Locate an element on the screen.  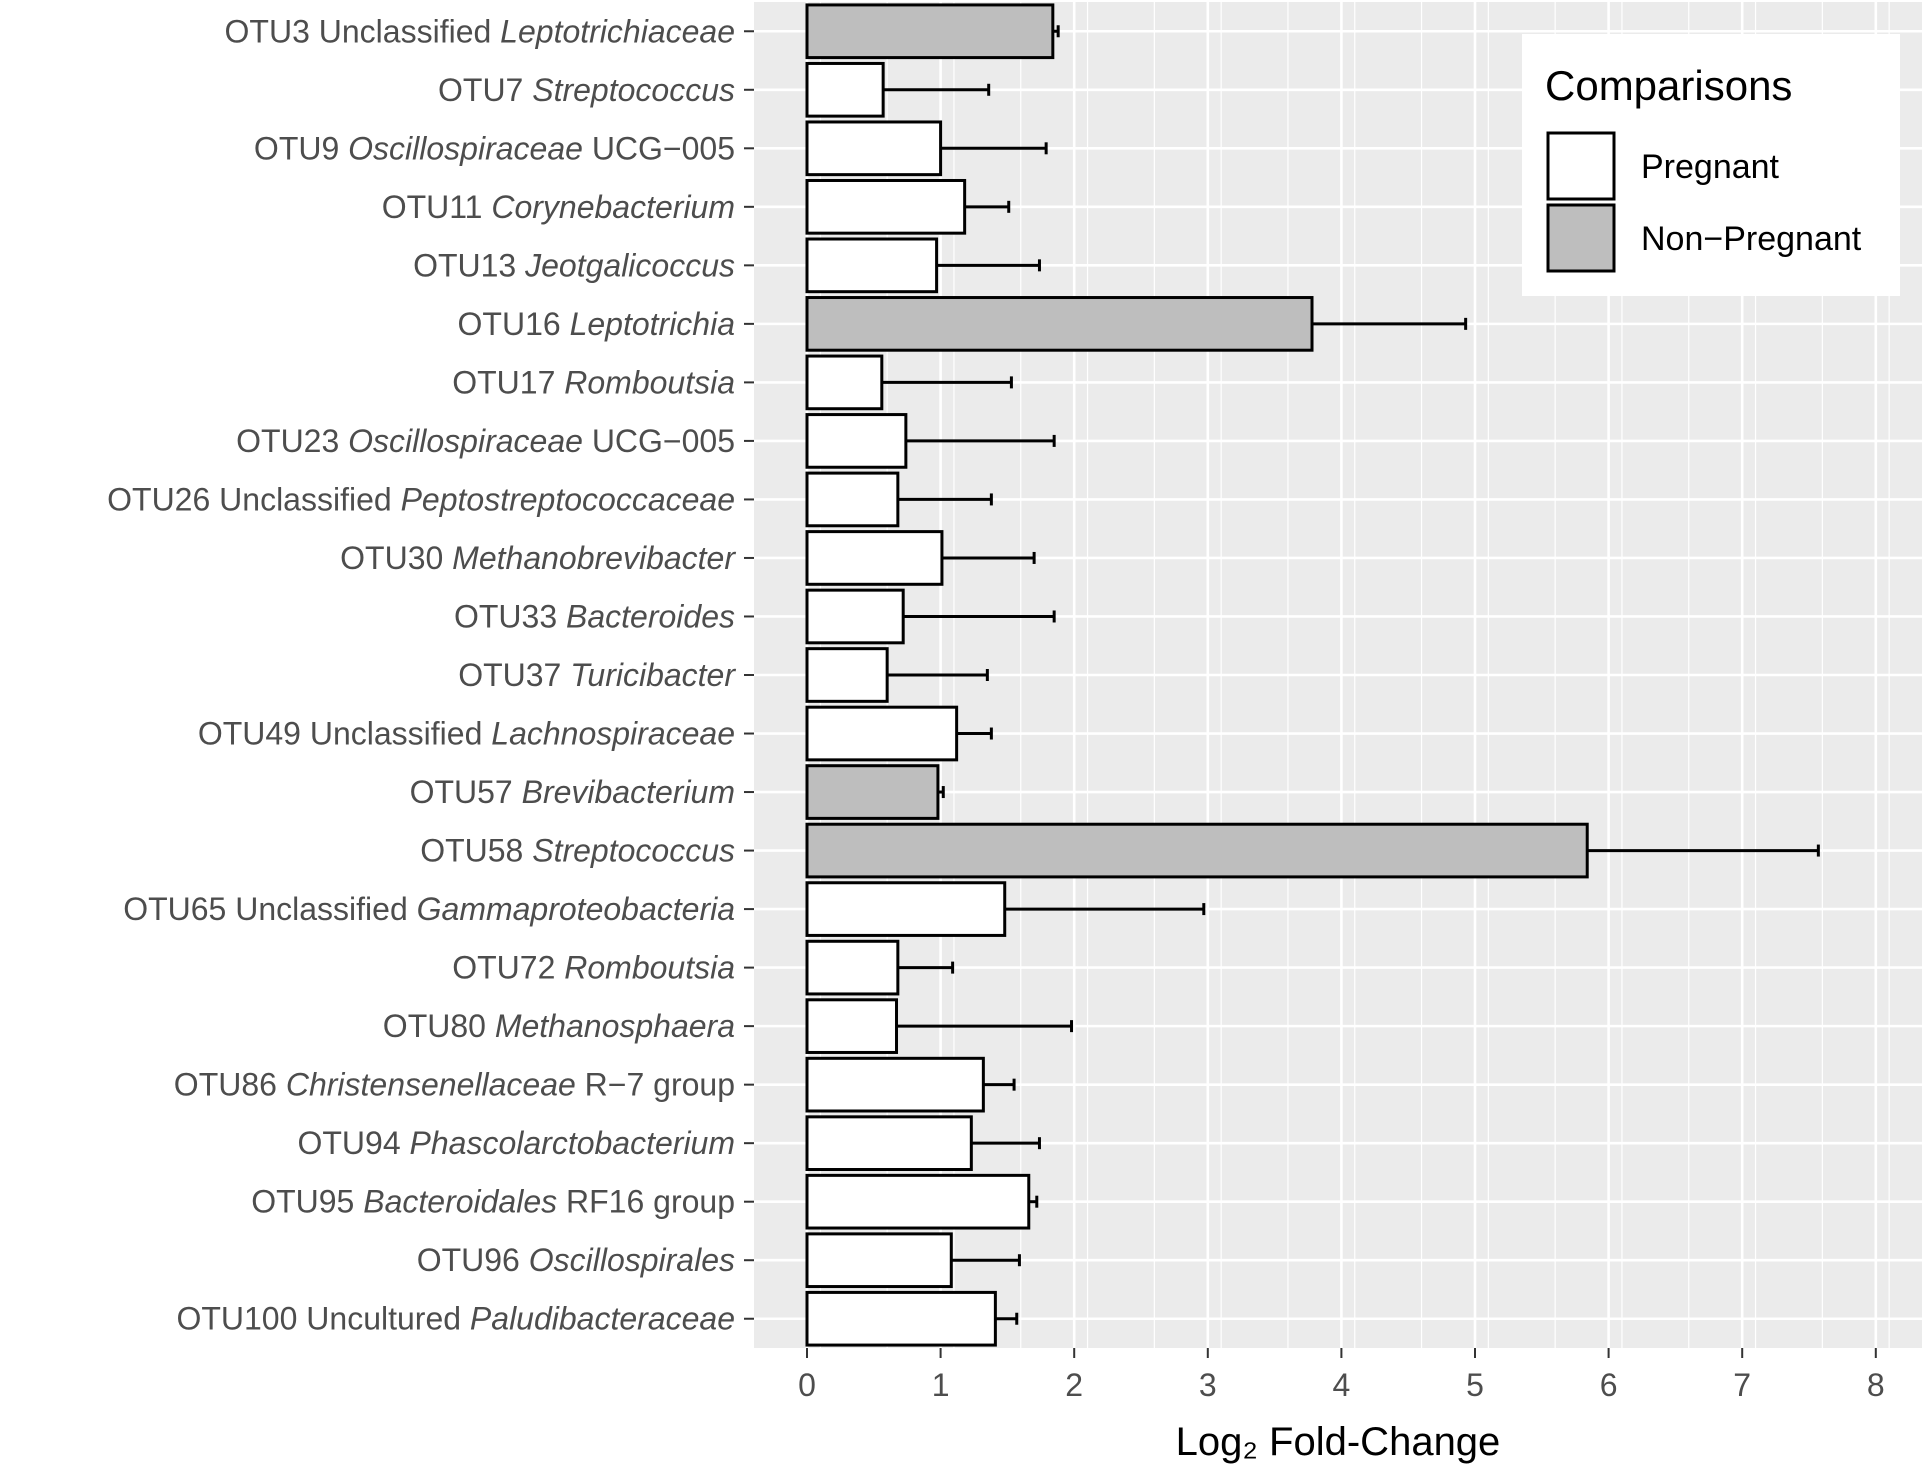
taxon-label: Methanosphaera is located at coordinates (615, 1026).